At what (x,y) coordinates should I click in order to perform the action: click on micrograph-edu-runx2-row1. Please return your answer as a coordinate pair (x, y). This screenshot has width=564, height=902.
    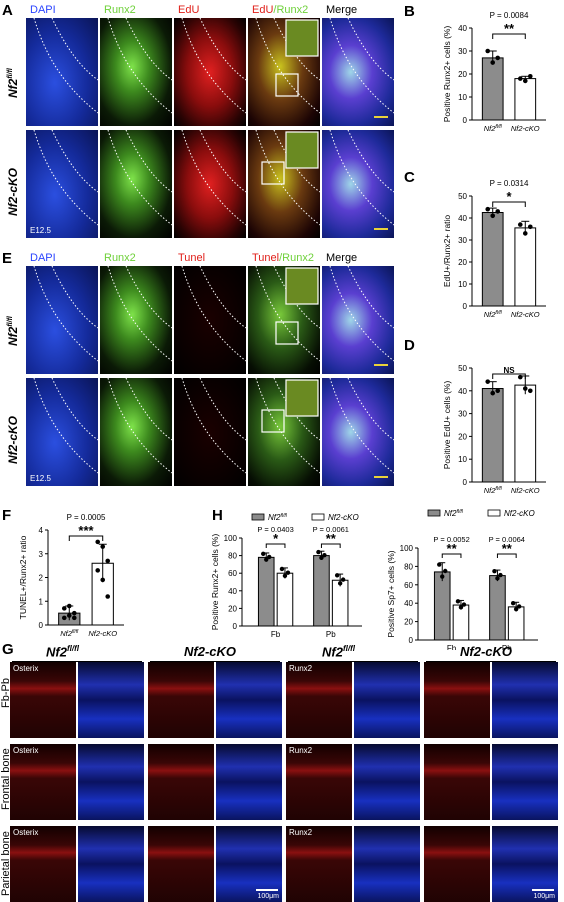
    Looking at the image, I should click on (284, 72).